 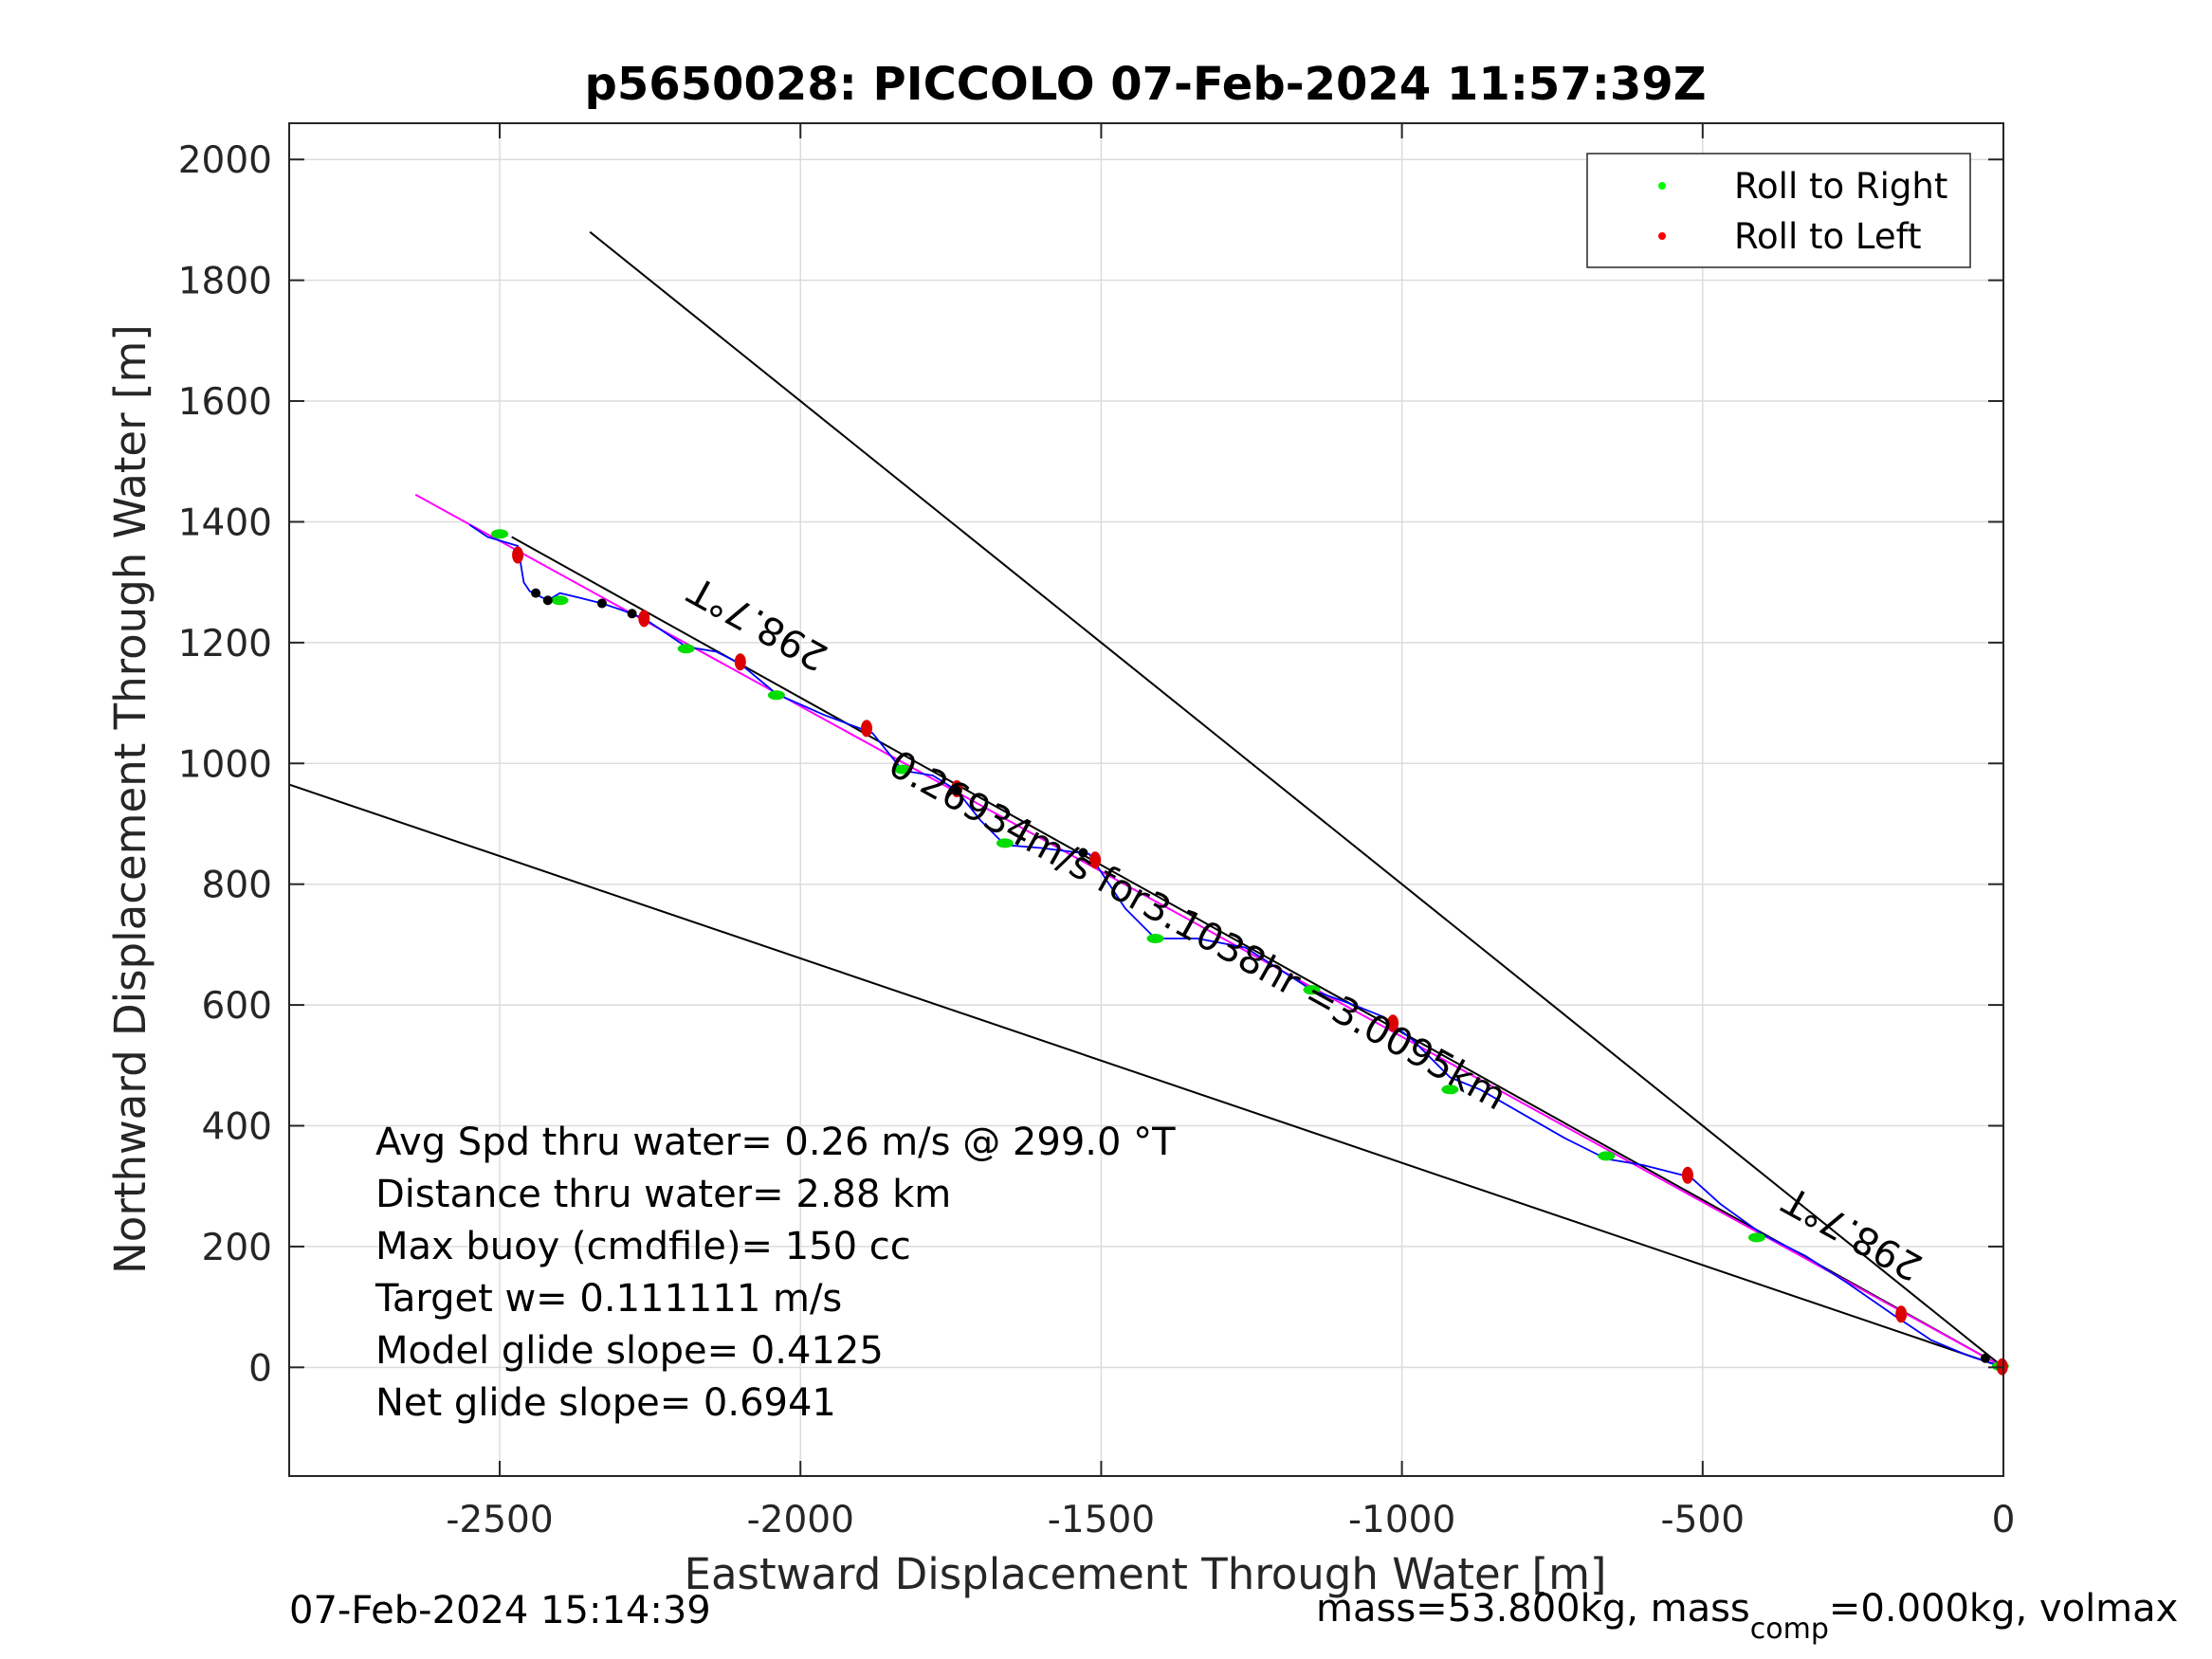 I want to click on legend: Roll to Right Roll to Left, so click(x=1778, y=210).